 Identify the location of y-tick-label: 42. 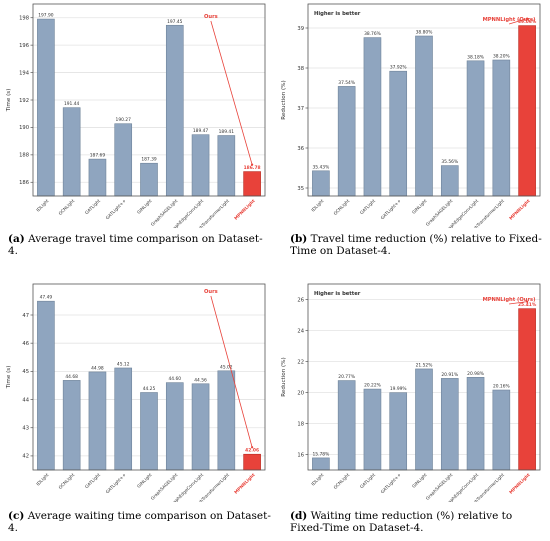
(25, 457).